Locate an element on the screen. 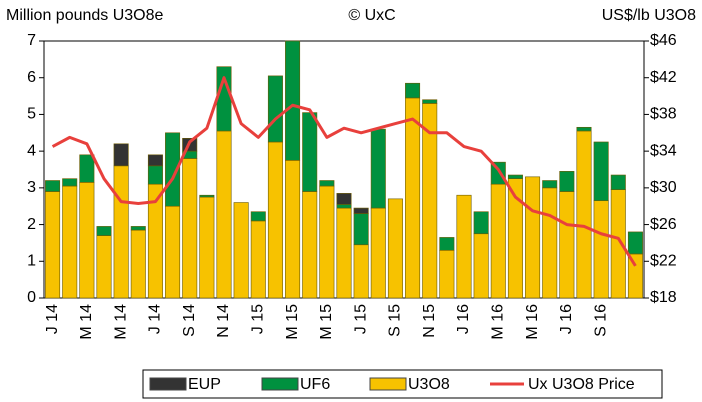 The width and height of the screenshot is (702, 402). y2-tick-label: $26 is located at coordinates (663, 224).